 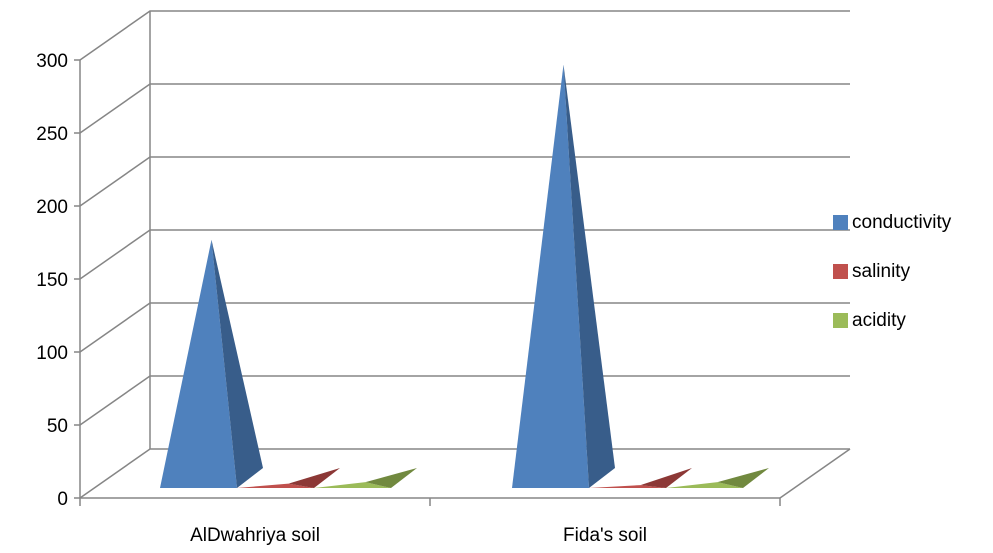 I want to click on y-tick-label: 250, so click(x=52, y=134).